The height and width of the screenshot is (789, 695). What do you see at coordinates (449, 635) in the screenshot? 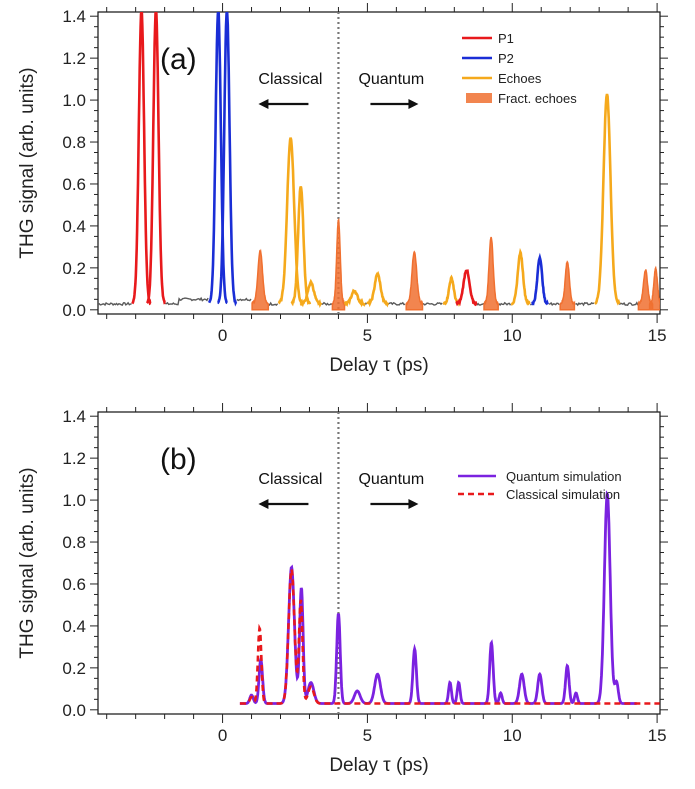
I see `classical-simulation-line` at bounding box center [449, 635].